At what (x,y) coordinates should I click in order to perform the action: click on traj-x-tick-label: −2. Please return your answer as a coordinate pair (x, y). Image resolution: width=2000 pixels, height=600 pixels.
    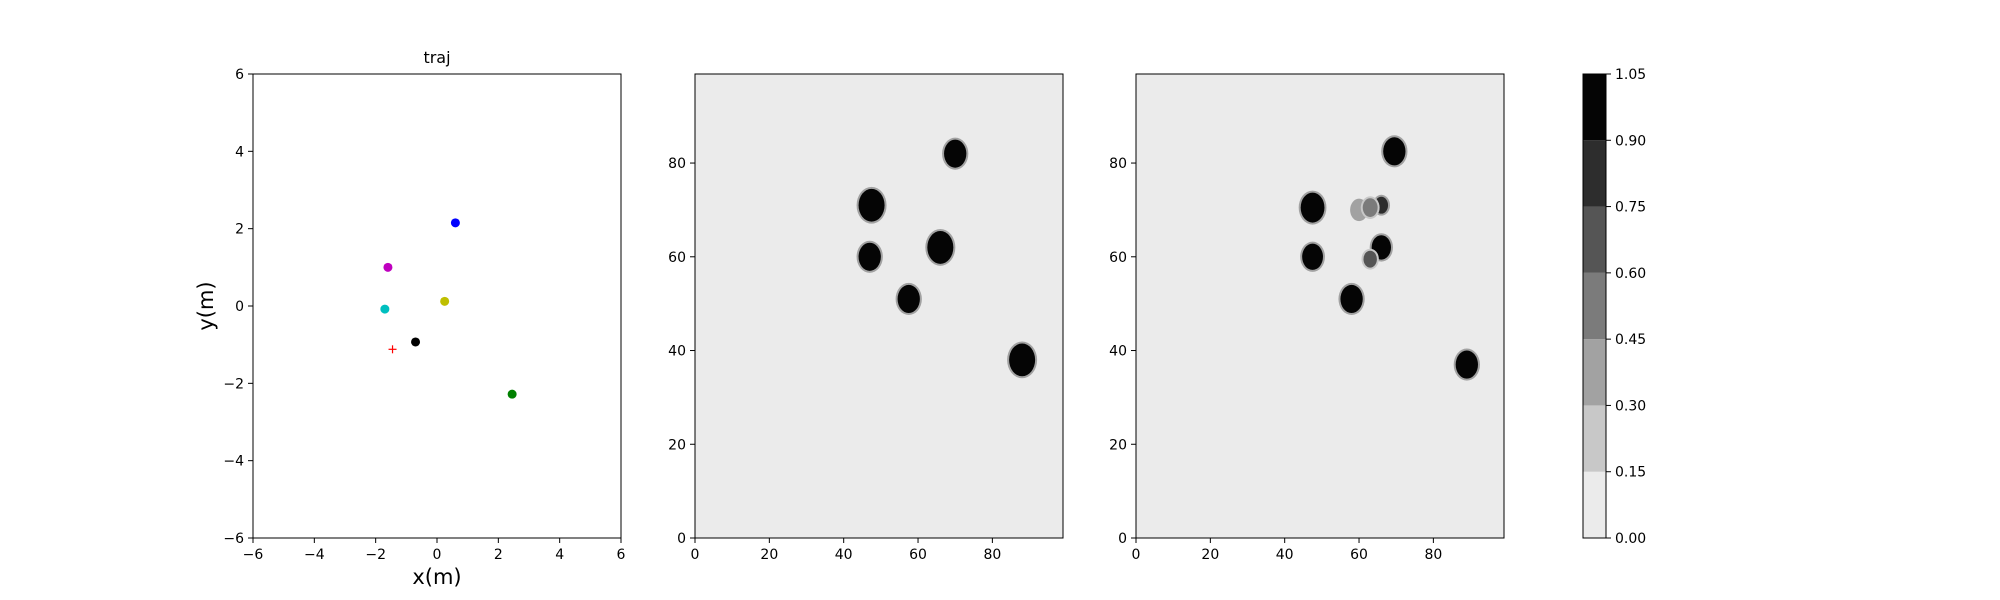
    Looking at the image, I should click on (375, 555).